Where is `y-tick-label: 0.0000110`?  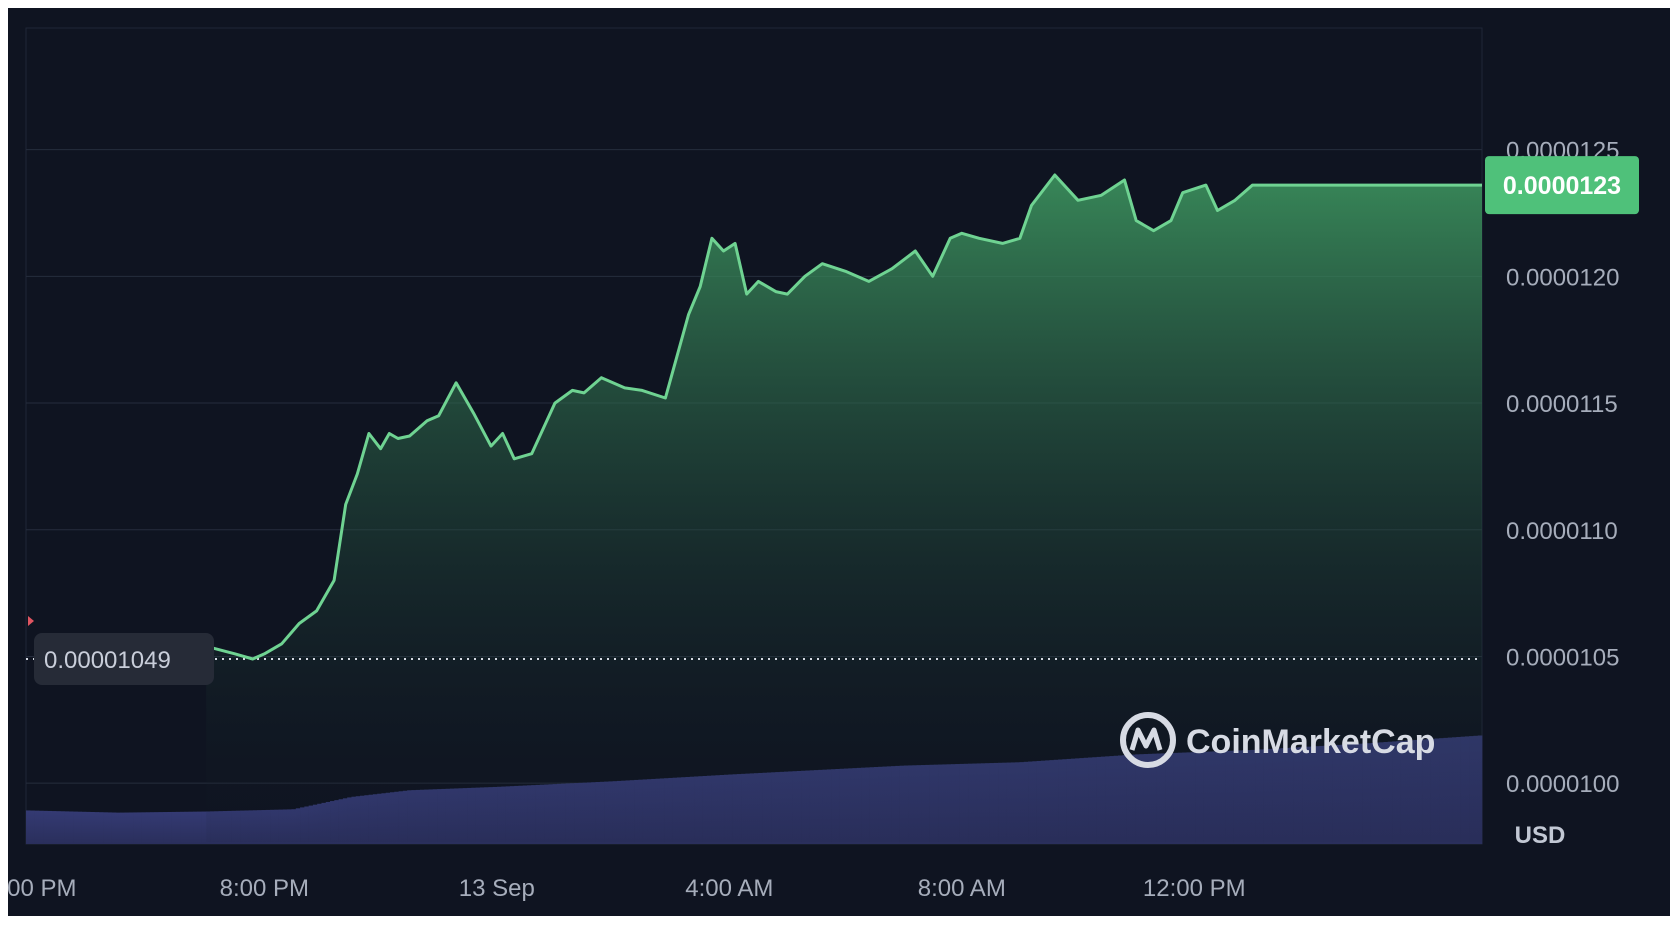
y-tick-label: 0.0000110 is located at coordinates (1562, 531).